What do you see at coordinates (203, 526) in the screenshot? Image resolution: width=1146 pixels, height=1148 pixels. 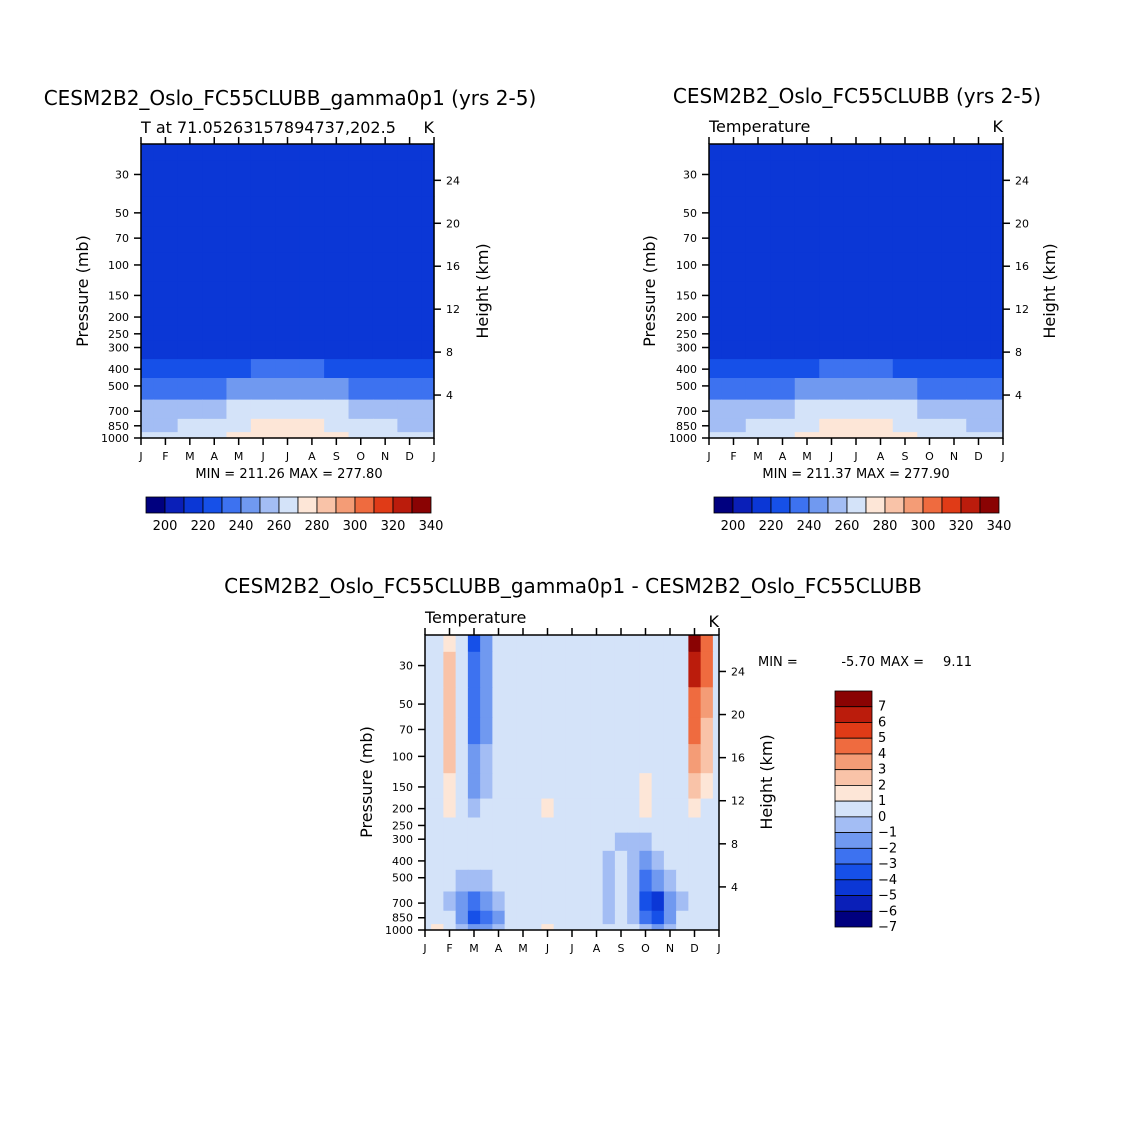 I see `colorbar-label: 220` at bounding box center [203, 526].